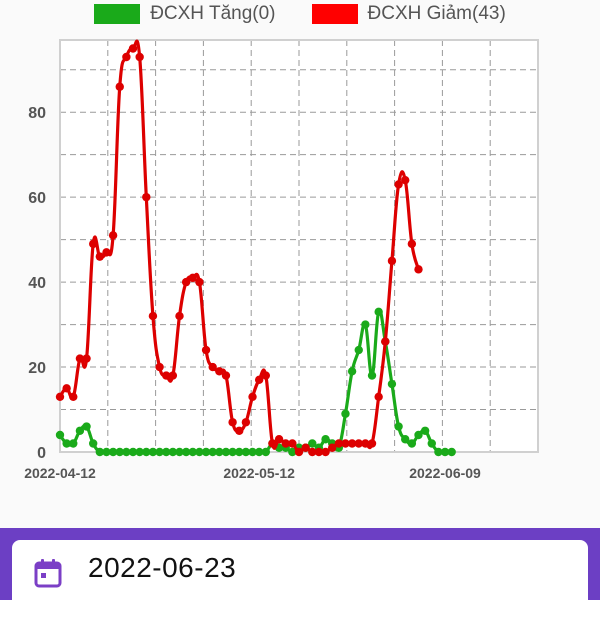 The width and height of the screenshot is (600, 620). Describe the element at coordinates (60, 473) in the screenshot. I see `x-tick-label: 2022-04-12` at that location.